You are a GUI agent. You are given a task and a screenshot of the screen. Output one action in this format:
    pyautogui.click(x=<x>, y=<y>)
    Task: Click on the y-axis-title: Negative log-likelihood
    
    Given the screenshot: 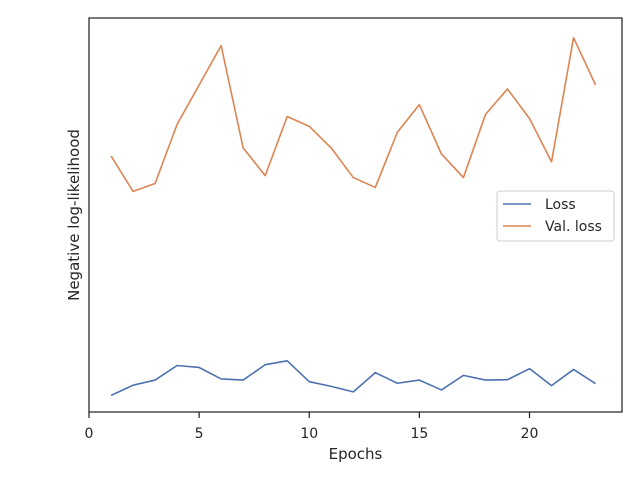 What is the action you would take?
    pyautogui.click(x=74, y=215)
    